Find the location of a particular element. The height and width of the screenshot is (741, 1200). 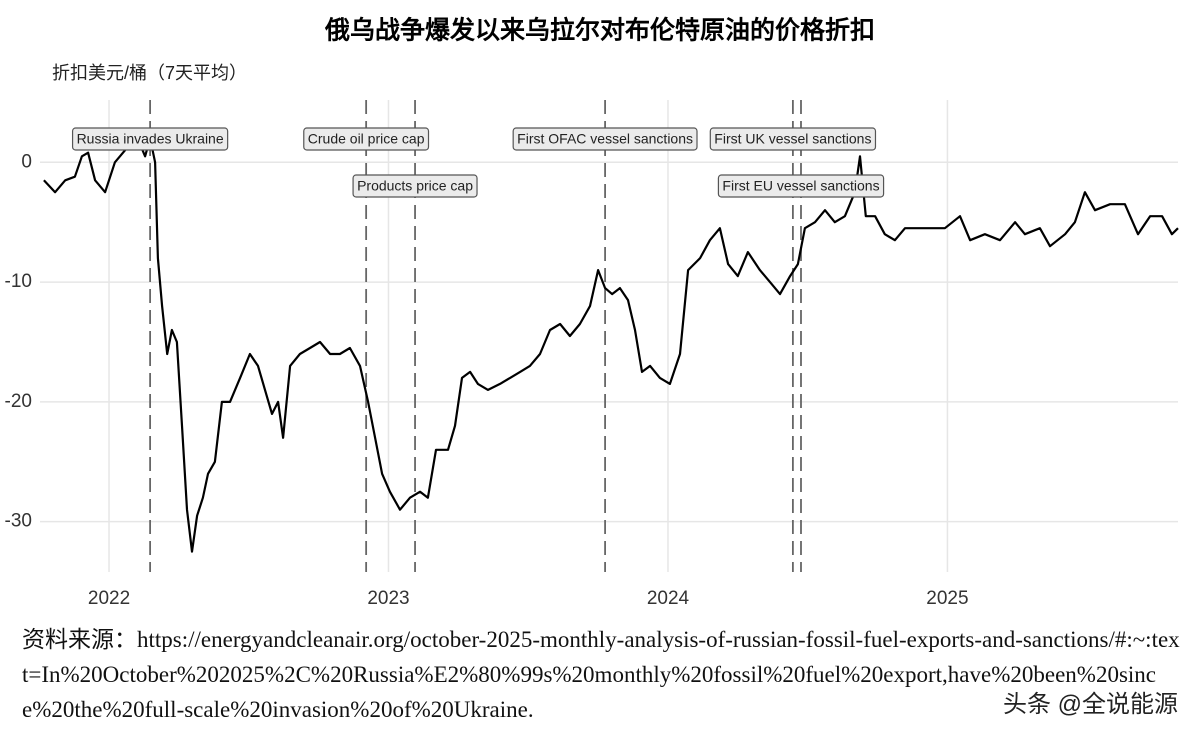

event-label: First EU vessel sanctions is located at coordinates (801, 186).